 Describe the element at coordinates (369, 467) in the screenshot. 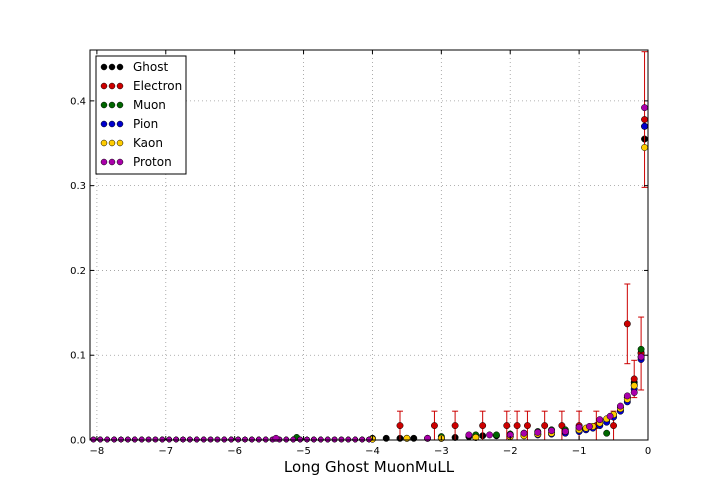

I see `x-axis-title: Long Ghost MuonMuLL` at that location.